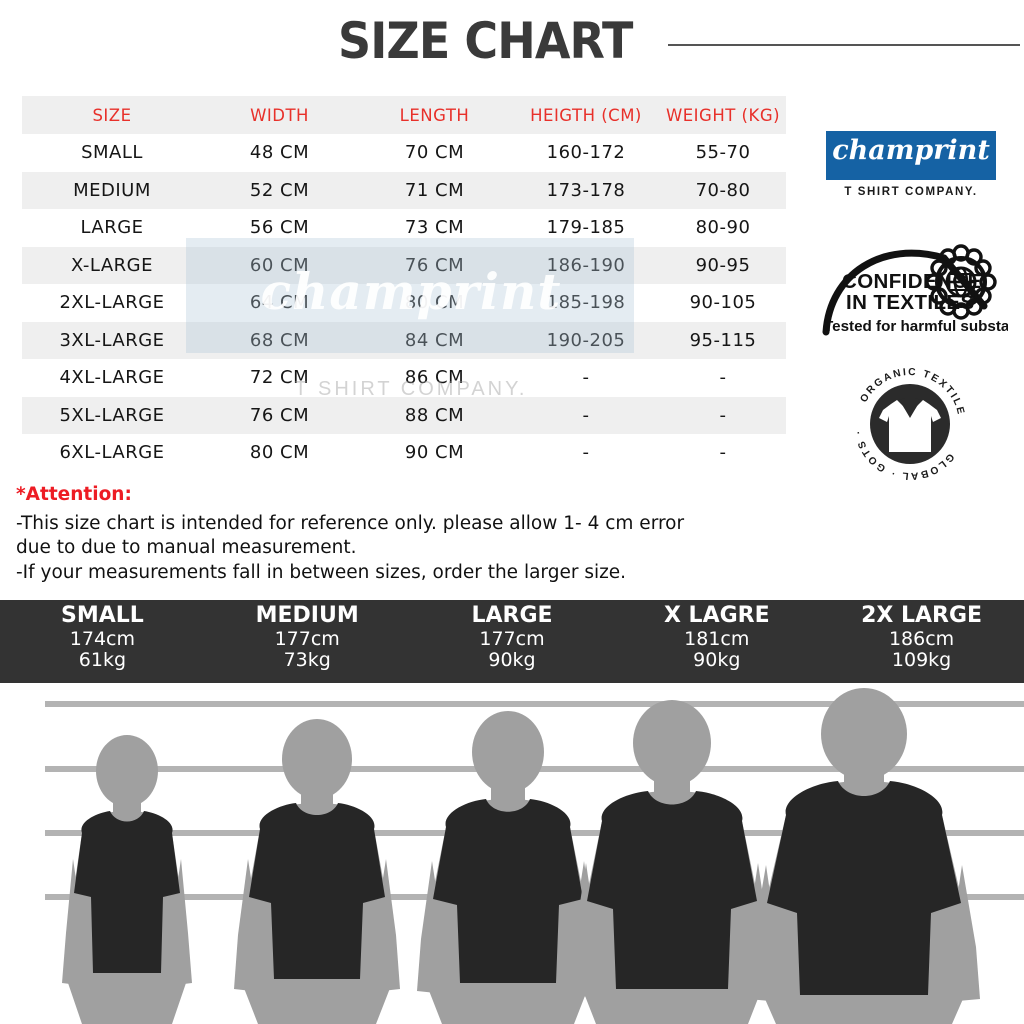  What do you see at coordinates (912, 281) in the screenshot?
I see `svg-text: CONFIDENCE` at bounding box center [912, 281].